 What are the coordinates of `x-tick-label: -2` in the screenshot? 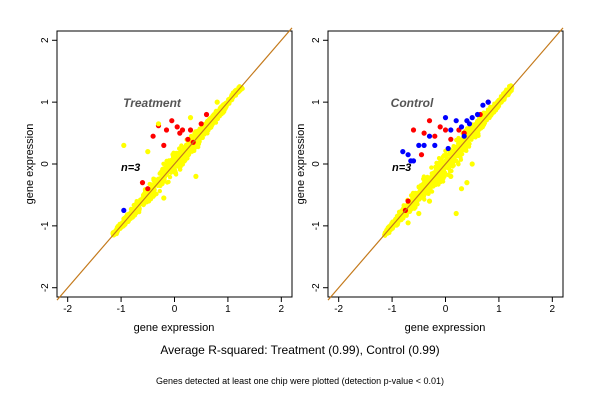 It's located at (67, 309).